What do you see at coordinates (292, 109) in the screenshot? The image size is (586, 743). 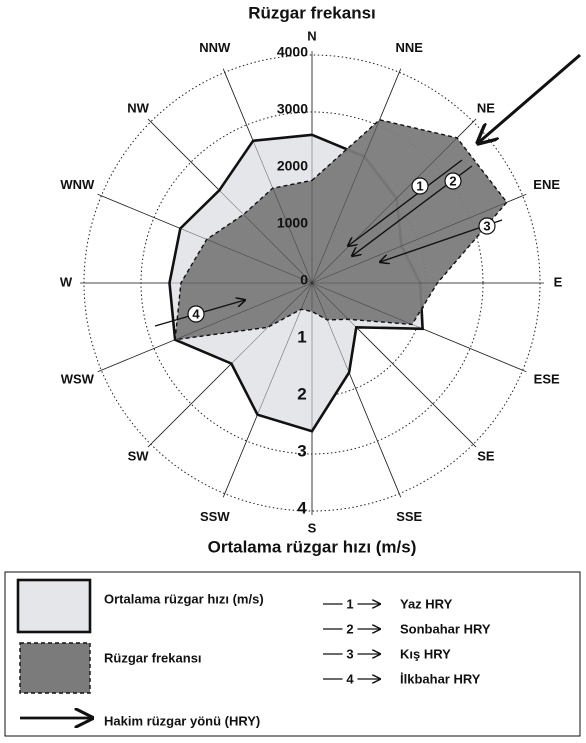 I see `r-tick-label: 3000` at bounding box center [292, 109].